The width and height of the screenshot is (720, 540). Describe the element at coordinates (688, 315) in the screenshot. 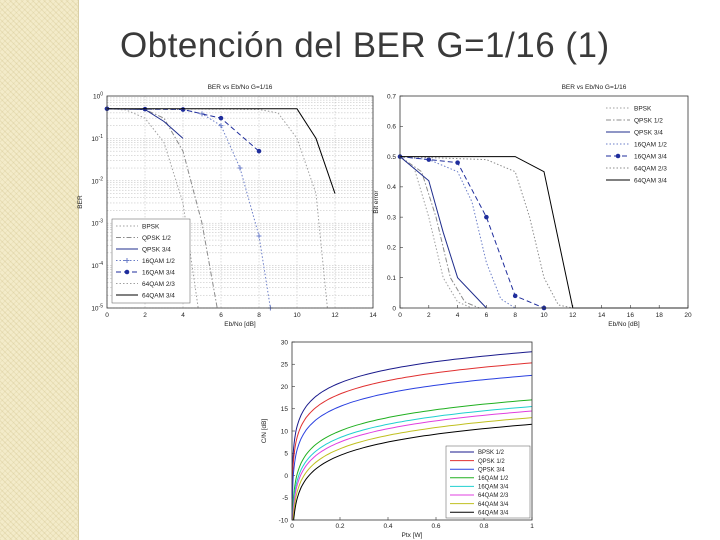

I see `x-tick-label: 20` at that location.